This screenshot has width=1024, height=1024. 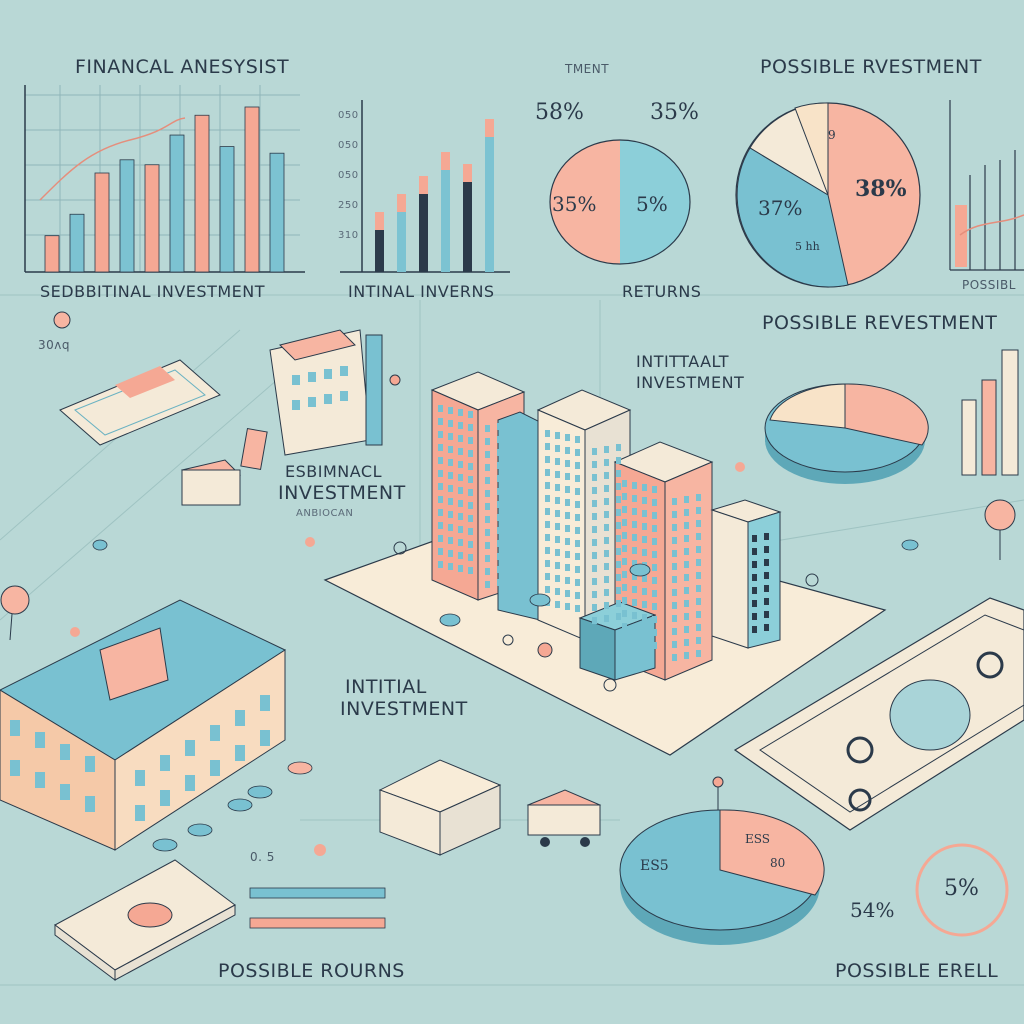 What do you see at coordinates (386, 687) in the screenshot?
I see `label-initial-1: INTITIAL` at bounding box center [386, 687].